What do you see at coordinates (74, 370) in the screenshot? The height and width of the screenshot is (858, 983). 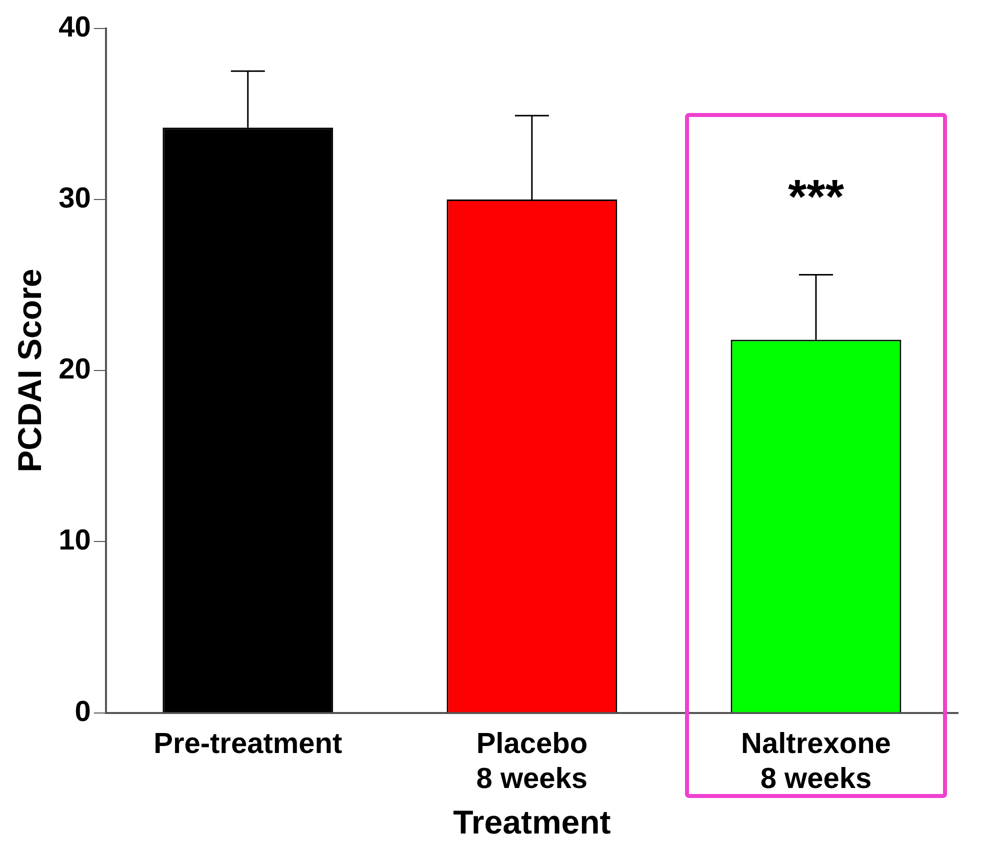 I see `y-tick-label: 20` at bounding box center [74, 370].